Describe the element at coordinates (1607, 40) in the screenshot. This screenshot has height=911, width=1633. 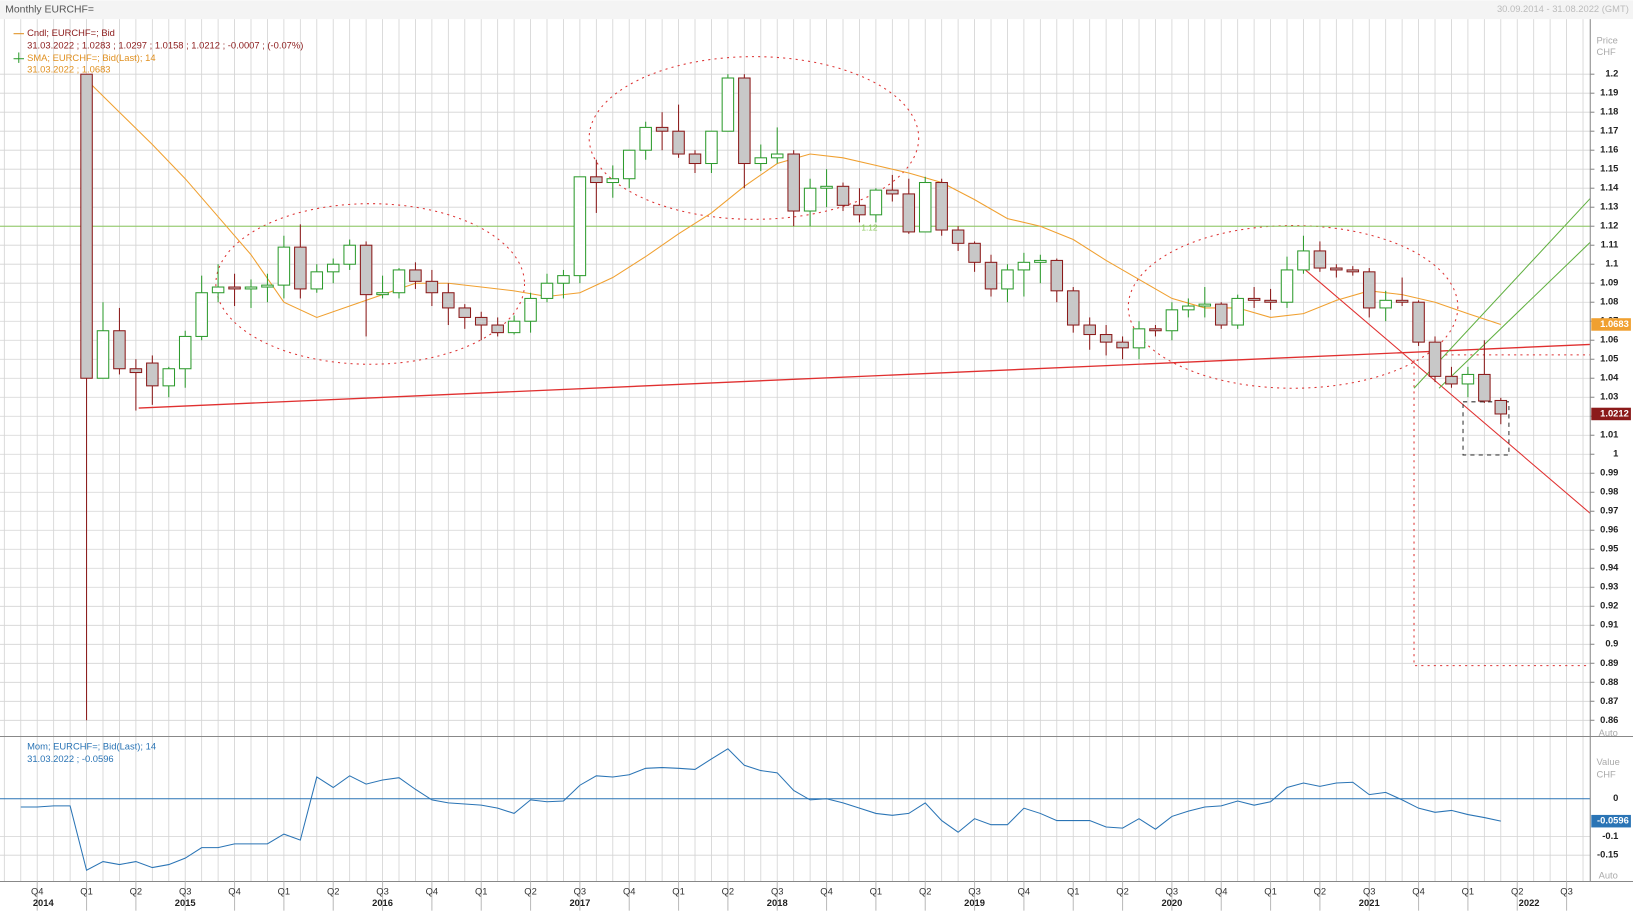
I see `y-axis-label: Price` at that location.